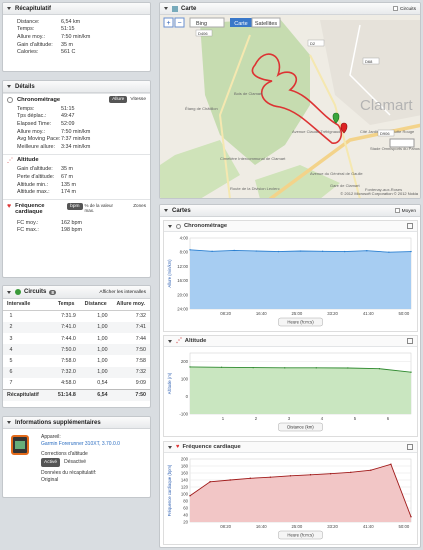  What do you see at coordinates (140, 338) in the screenshot?
I see `laps-cell: 7:44` at bounding box center [140, 338].